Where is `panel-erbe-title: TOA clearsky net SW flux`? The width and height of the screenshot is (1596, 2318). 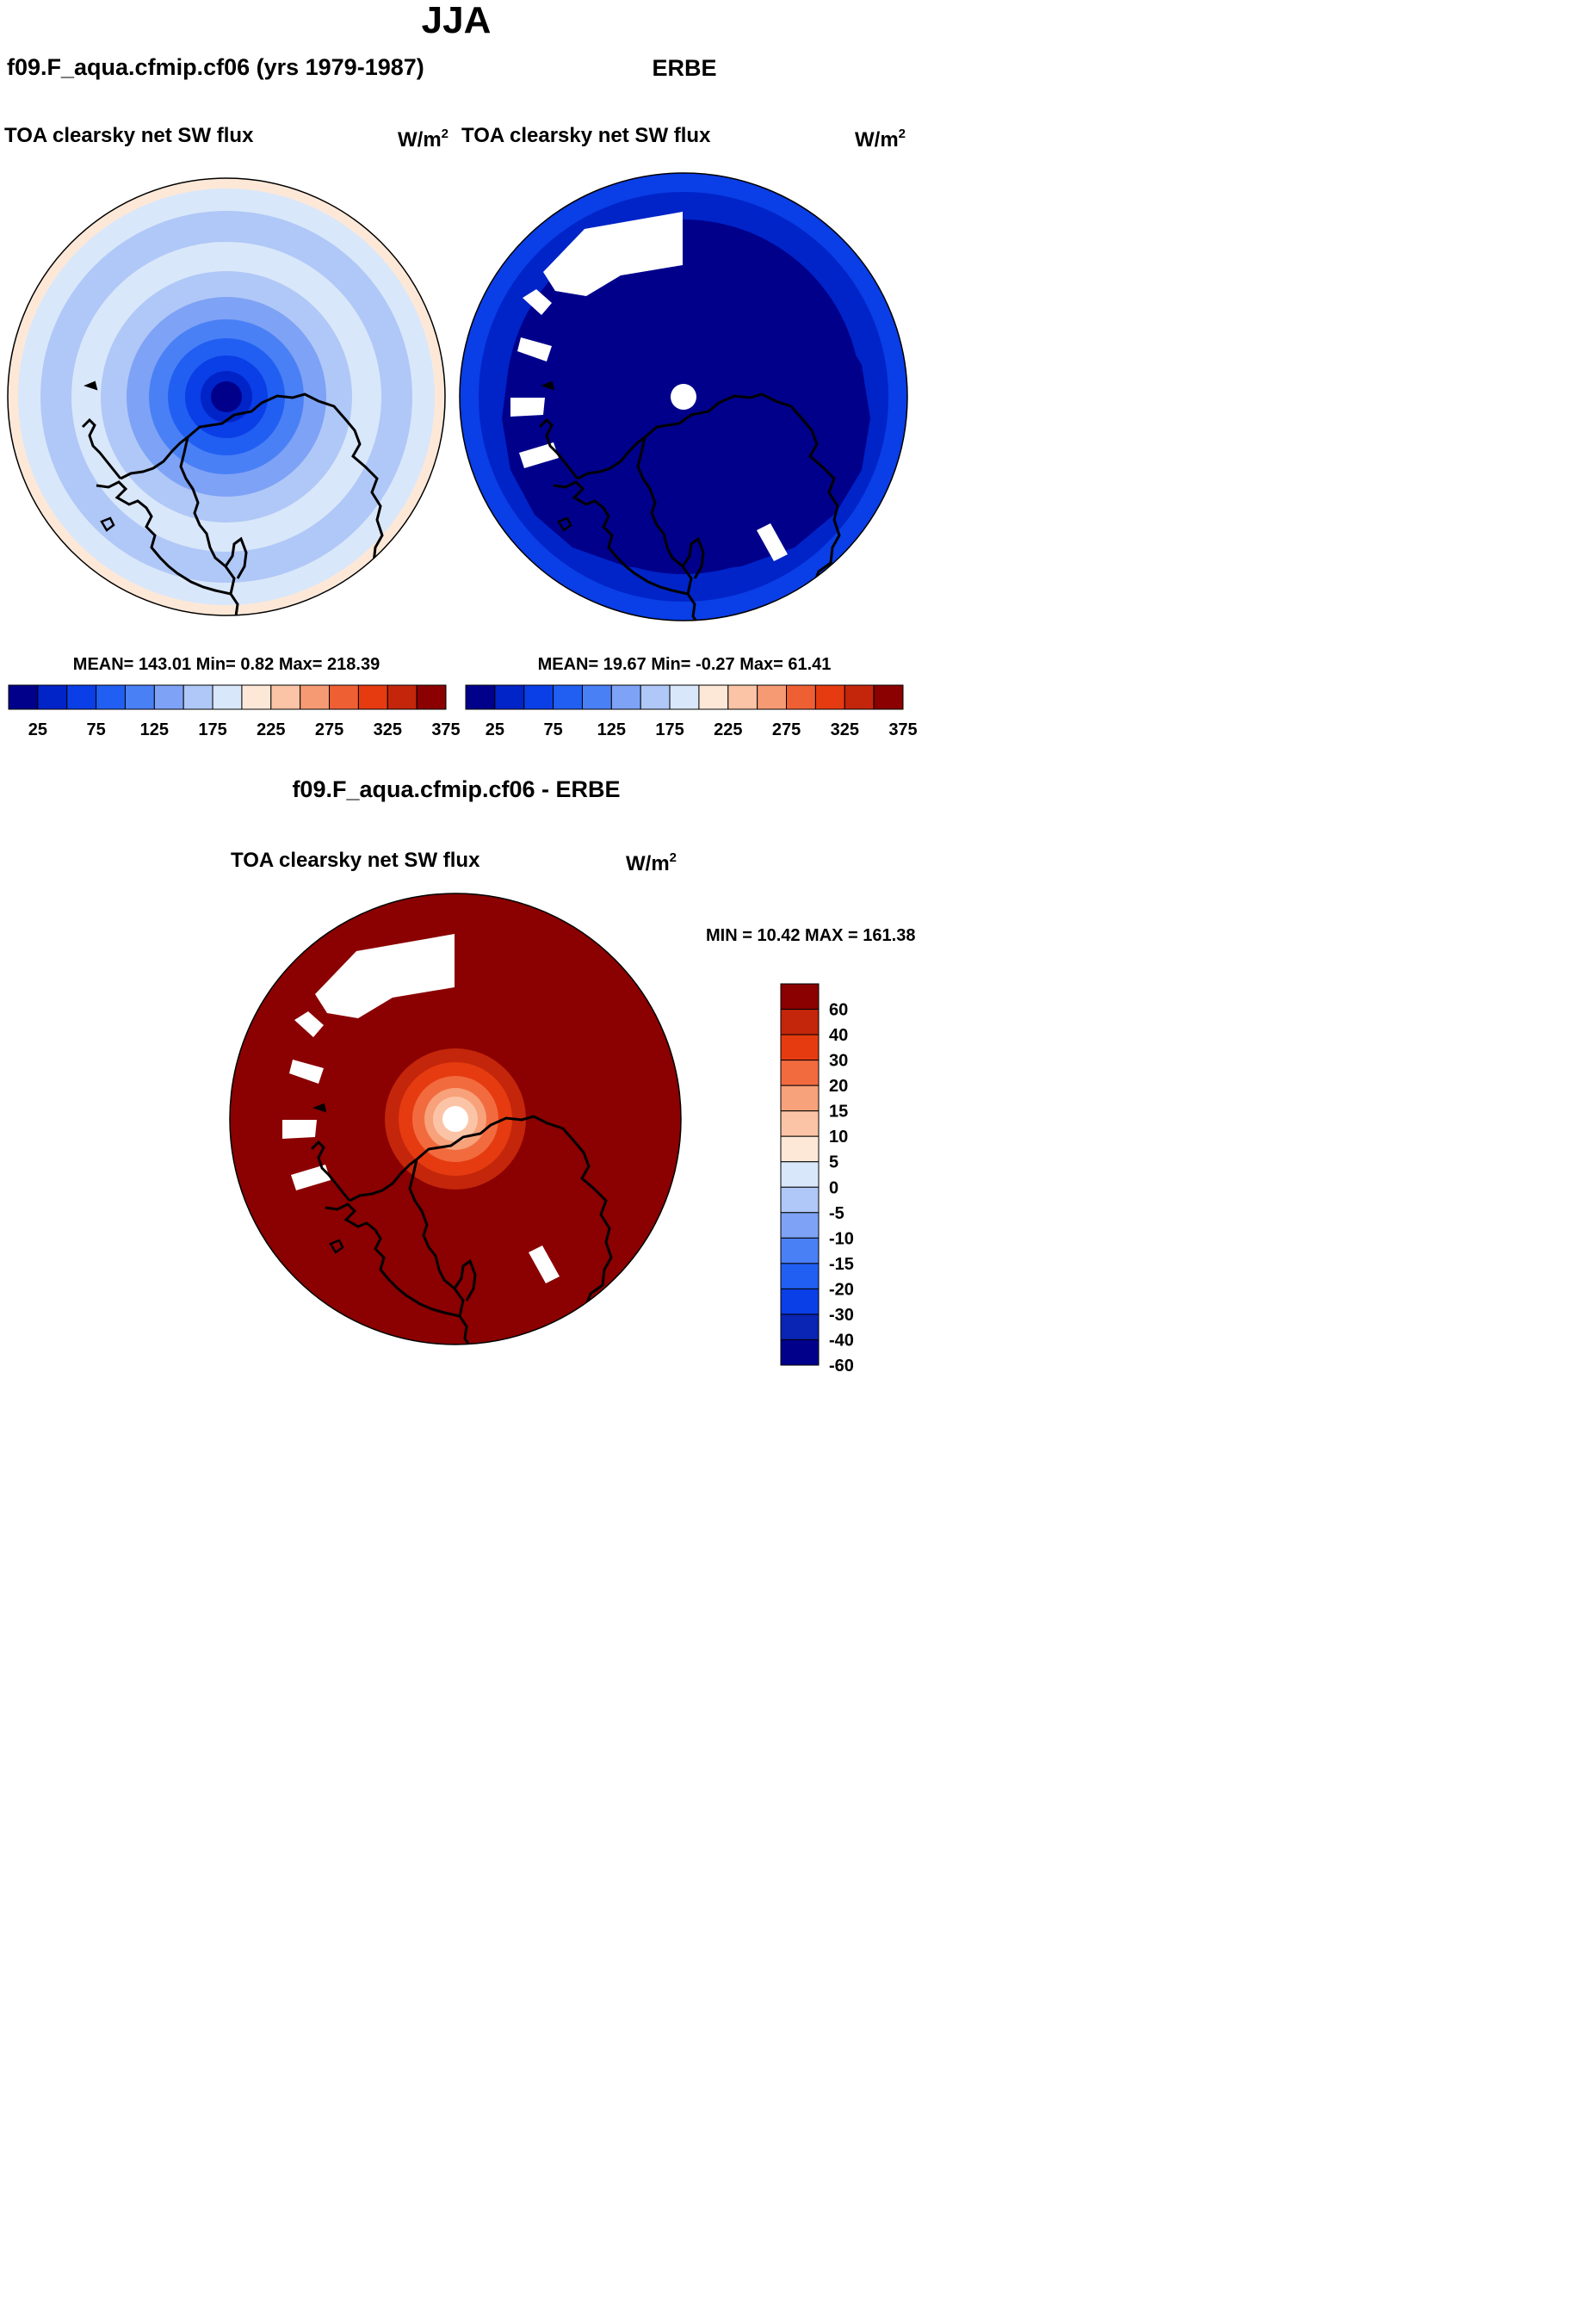 panel-erbe-title: TOA clearsky net SW flux is located at coordinates (586, 135).